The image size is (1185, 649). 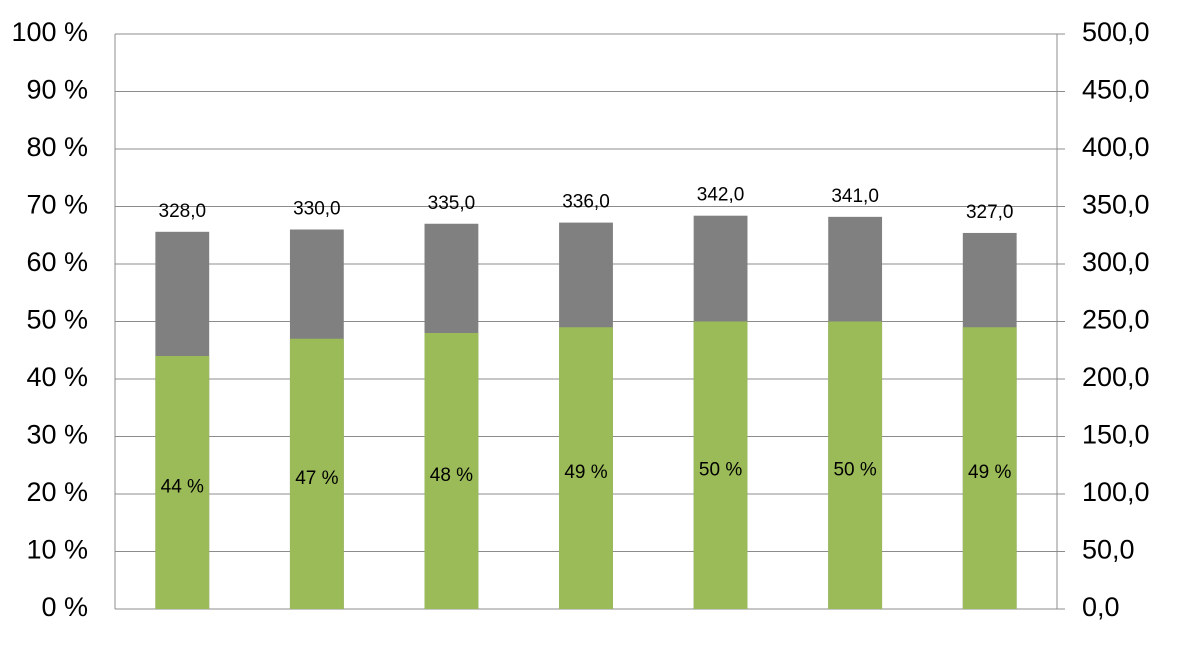 What do you see at coordinates (57, 492) in the screenshot?
I see `y-tick-label: 20 %` at bounding box center [57, 492].